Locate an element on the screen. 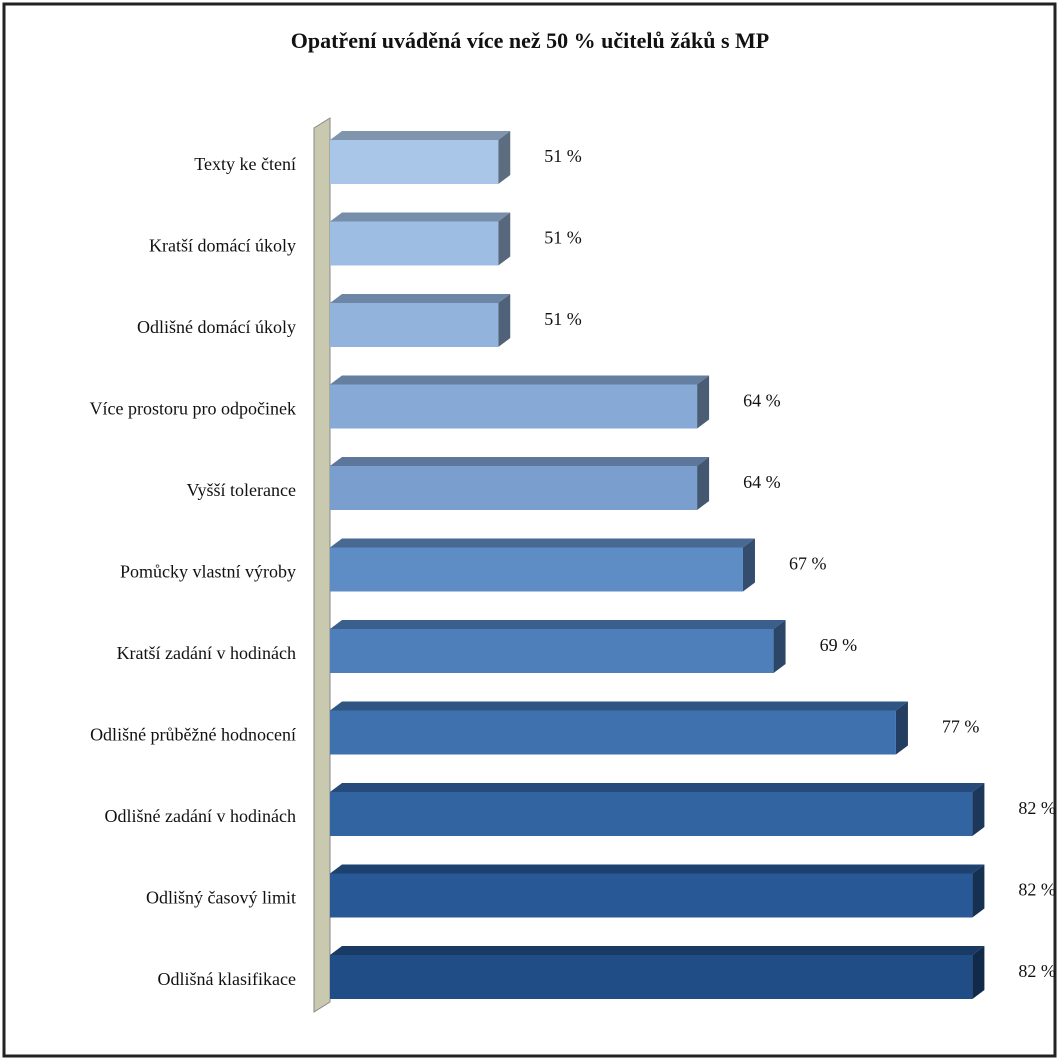  category-label: Odlišné průběžné hodnocení is located at coordinates (193, 735).